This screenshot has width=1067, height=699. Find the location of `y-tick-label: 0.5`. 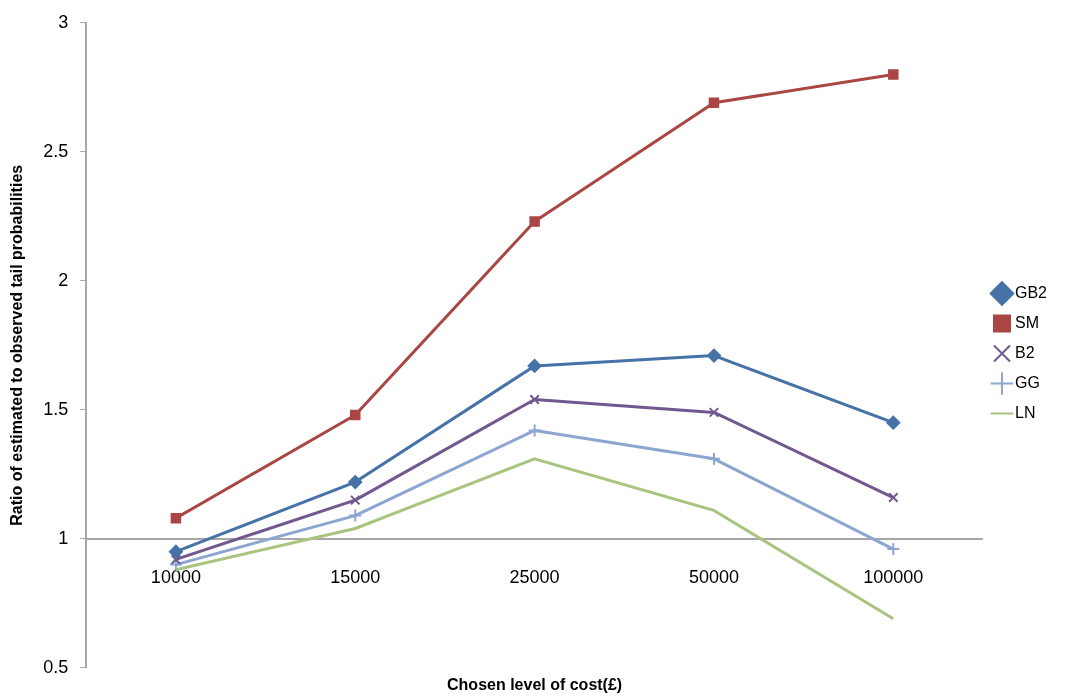

y-tick-label: 0.5 is located at coordinates (56, 666).